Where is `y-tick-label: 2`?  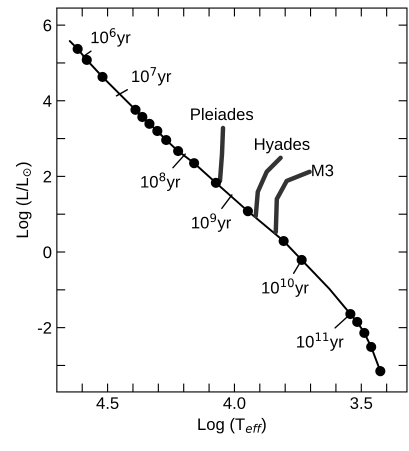 y-tick-label: 2 is located at coordinates (48, 176).